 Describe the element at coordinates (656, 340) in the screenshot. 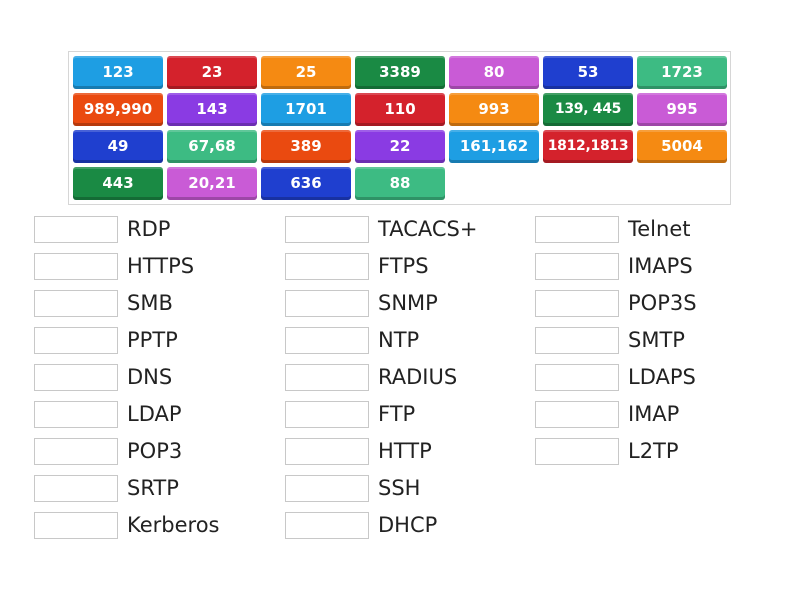

I see `protocol-label: SMTP` at that location.